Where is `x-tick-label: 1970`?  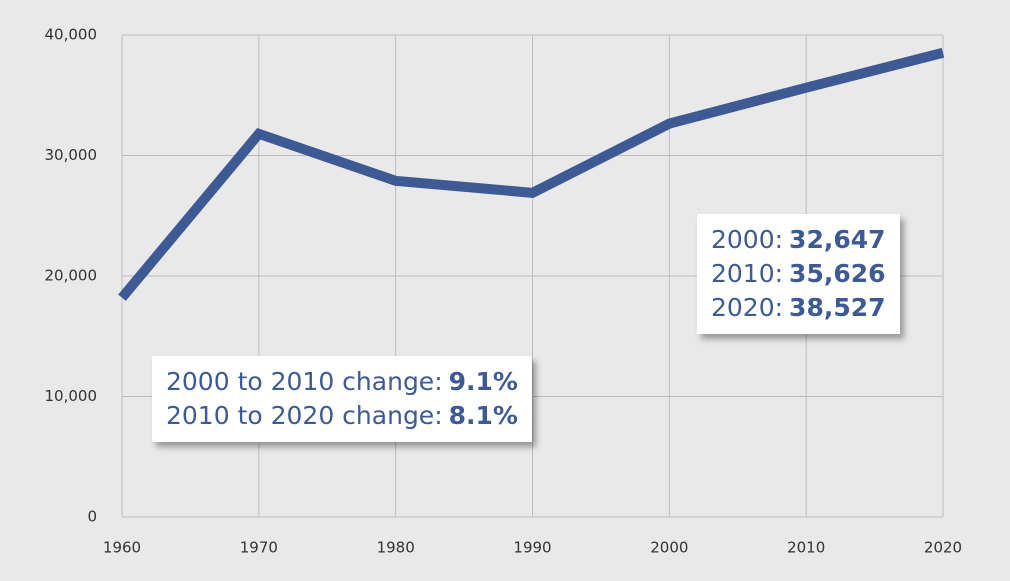 x-tick-label: 1970 is located at coordinates (259, 548).